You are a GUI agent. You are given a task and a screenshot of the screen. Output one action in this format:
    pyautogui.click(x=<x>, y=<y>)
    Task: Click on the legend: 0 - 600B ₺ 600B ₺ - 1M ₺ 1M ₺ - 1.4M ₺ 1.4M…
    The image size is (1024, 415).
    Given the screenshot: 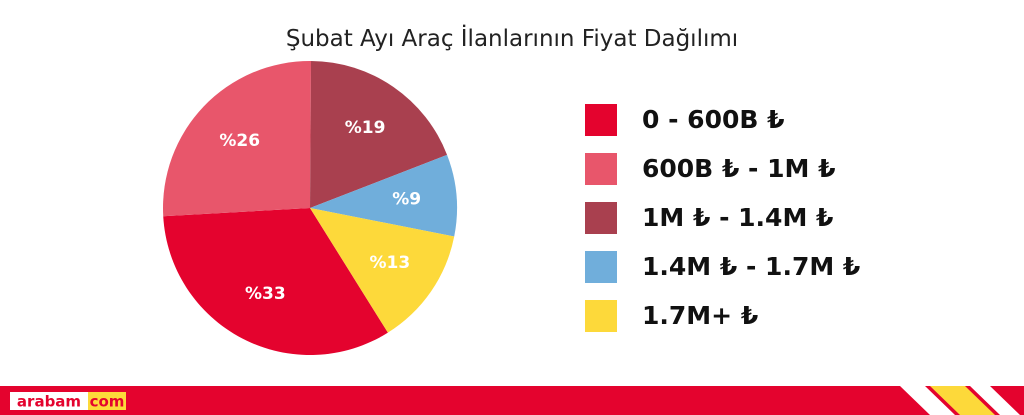 What is the action you would take?
    pyautogui.click(x=722, y=218)
    